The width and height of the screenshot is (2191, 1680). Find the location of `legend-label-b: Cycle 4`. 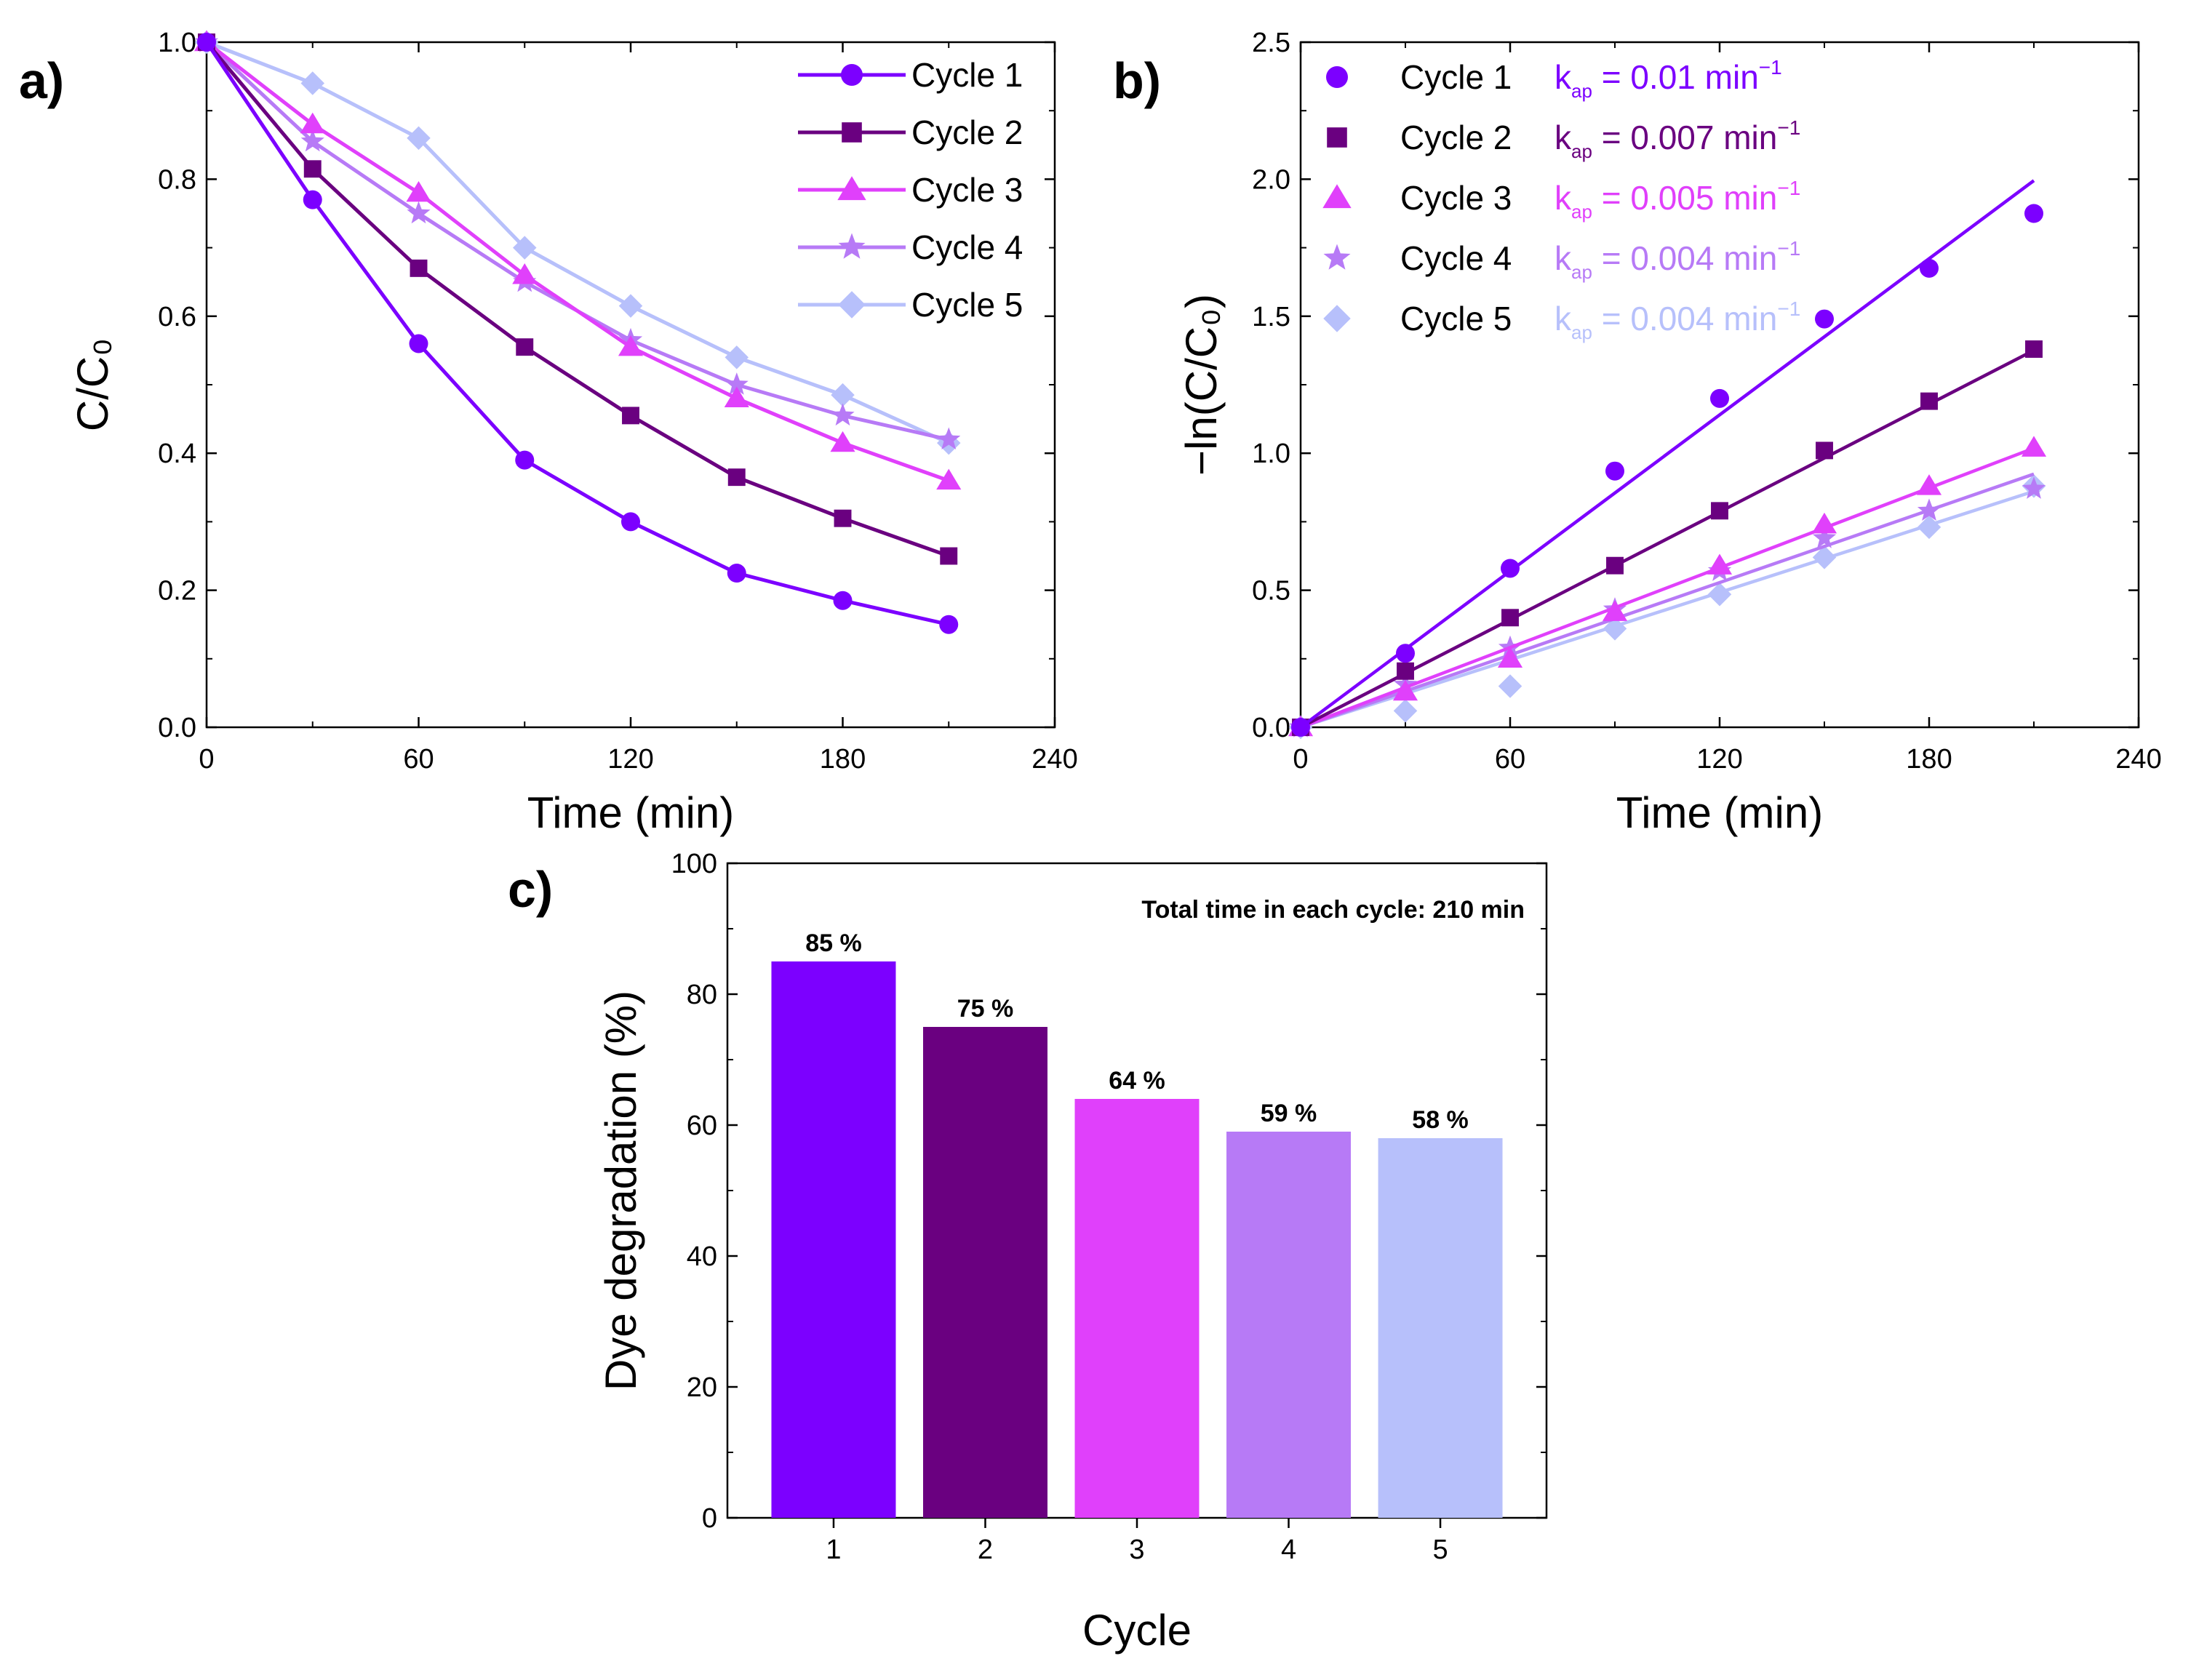

legend-label-b: Cycle 4 is located at coordinates (1456, 258).